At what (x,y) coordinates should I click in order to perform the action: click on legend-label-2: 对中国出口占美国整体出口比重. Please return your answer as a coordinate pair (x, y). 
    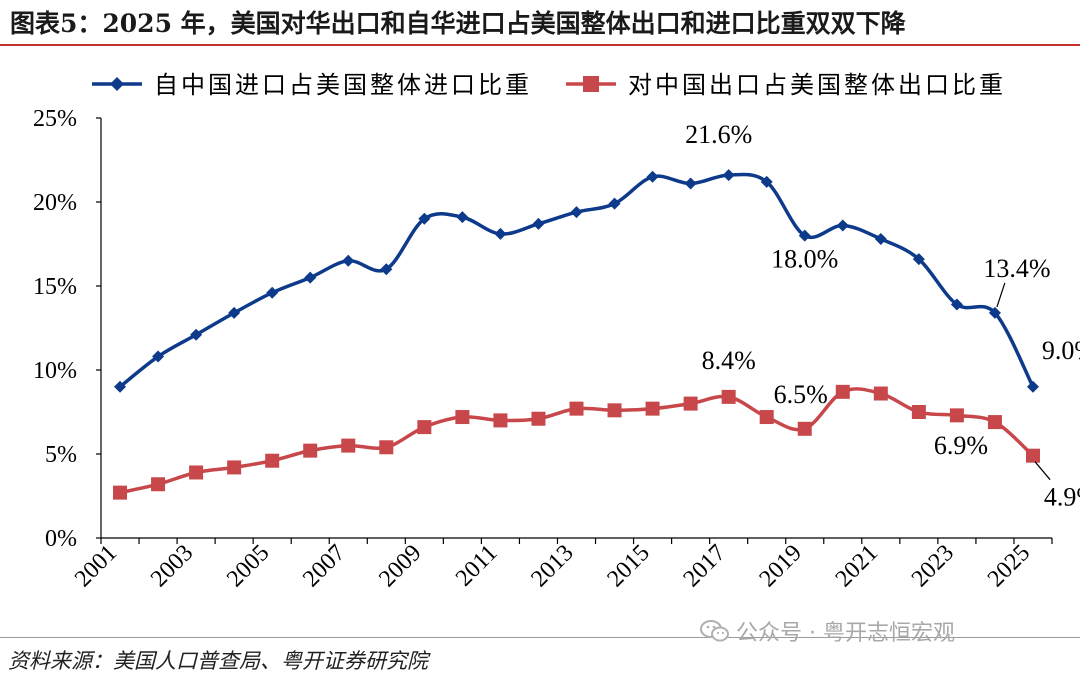
    Looking at the image, I should click on (817, 85).